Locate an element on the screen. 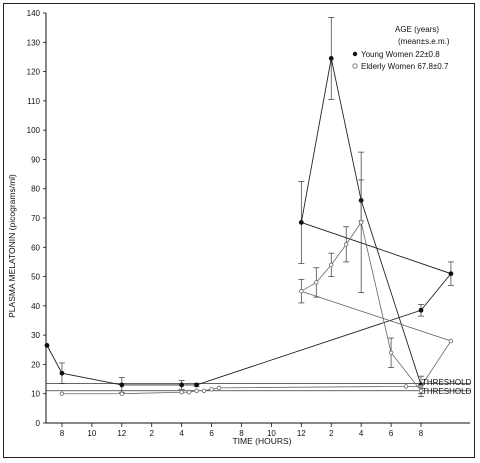 This screenshot has width=480, height=463. y-tick-label: 40 is located at coordinates (35, 306).